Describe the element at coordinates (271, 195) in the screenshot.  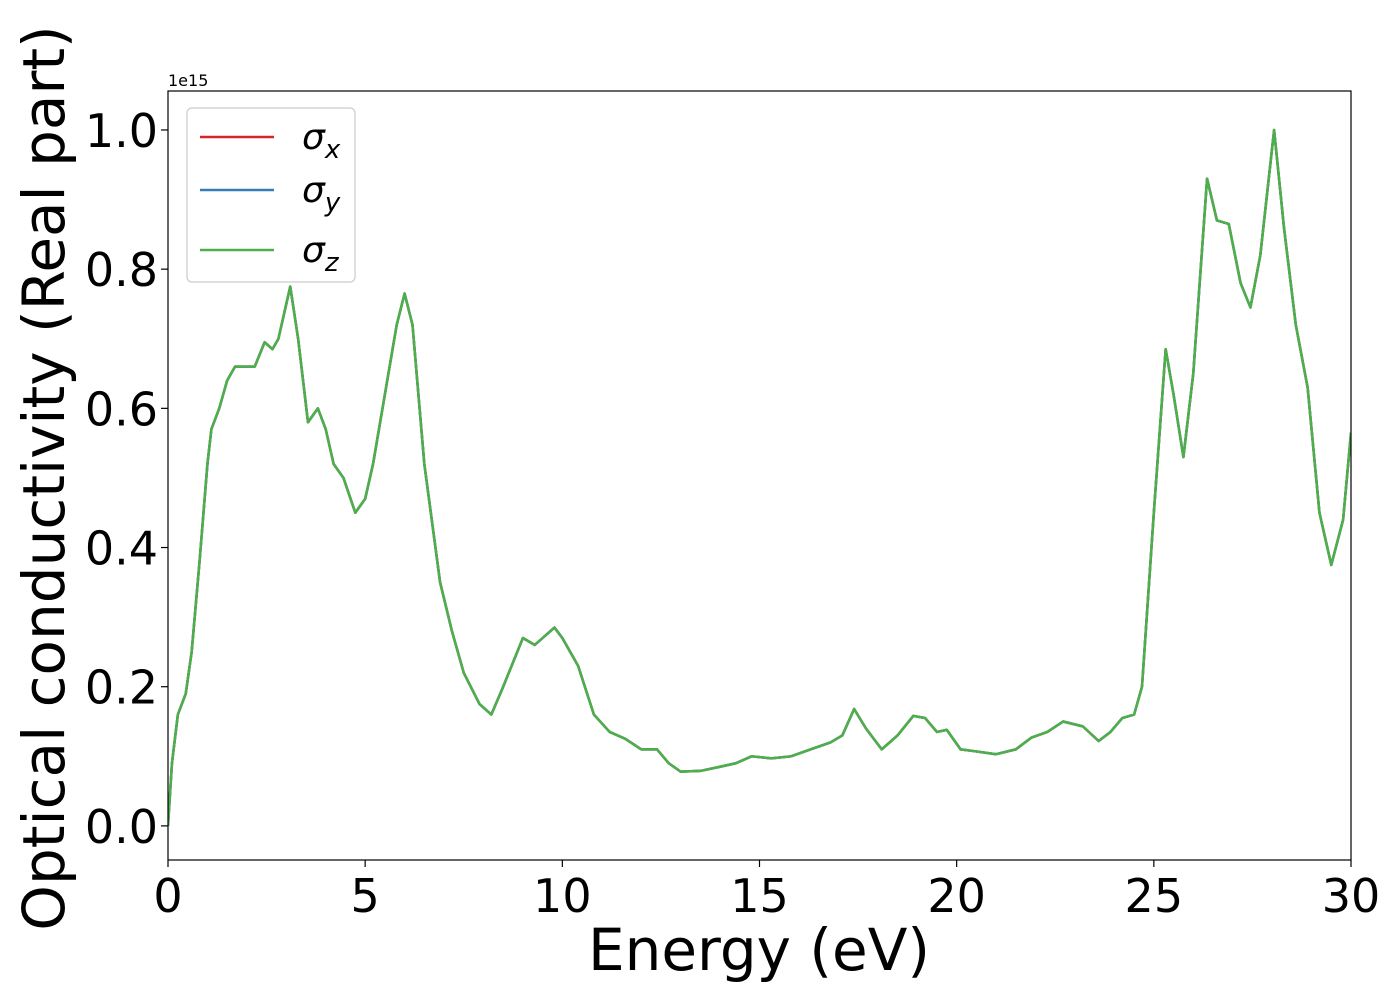
I see `legend-box` at that location.